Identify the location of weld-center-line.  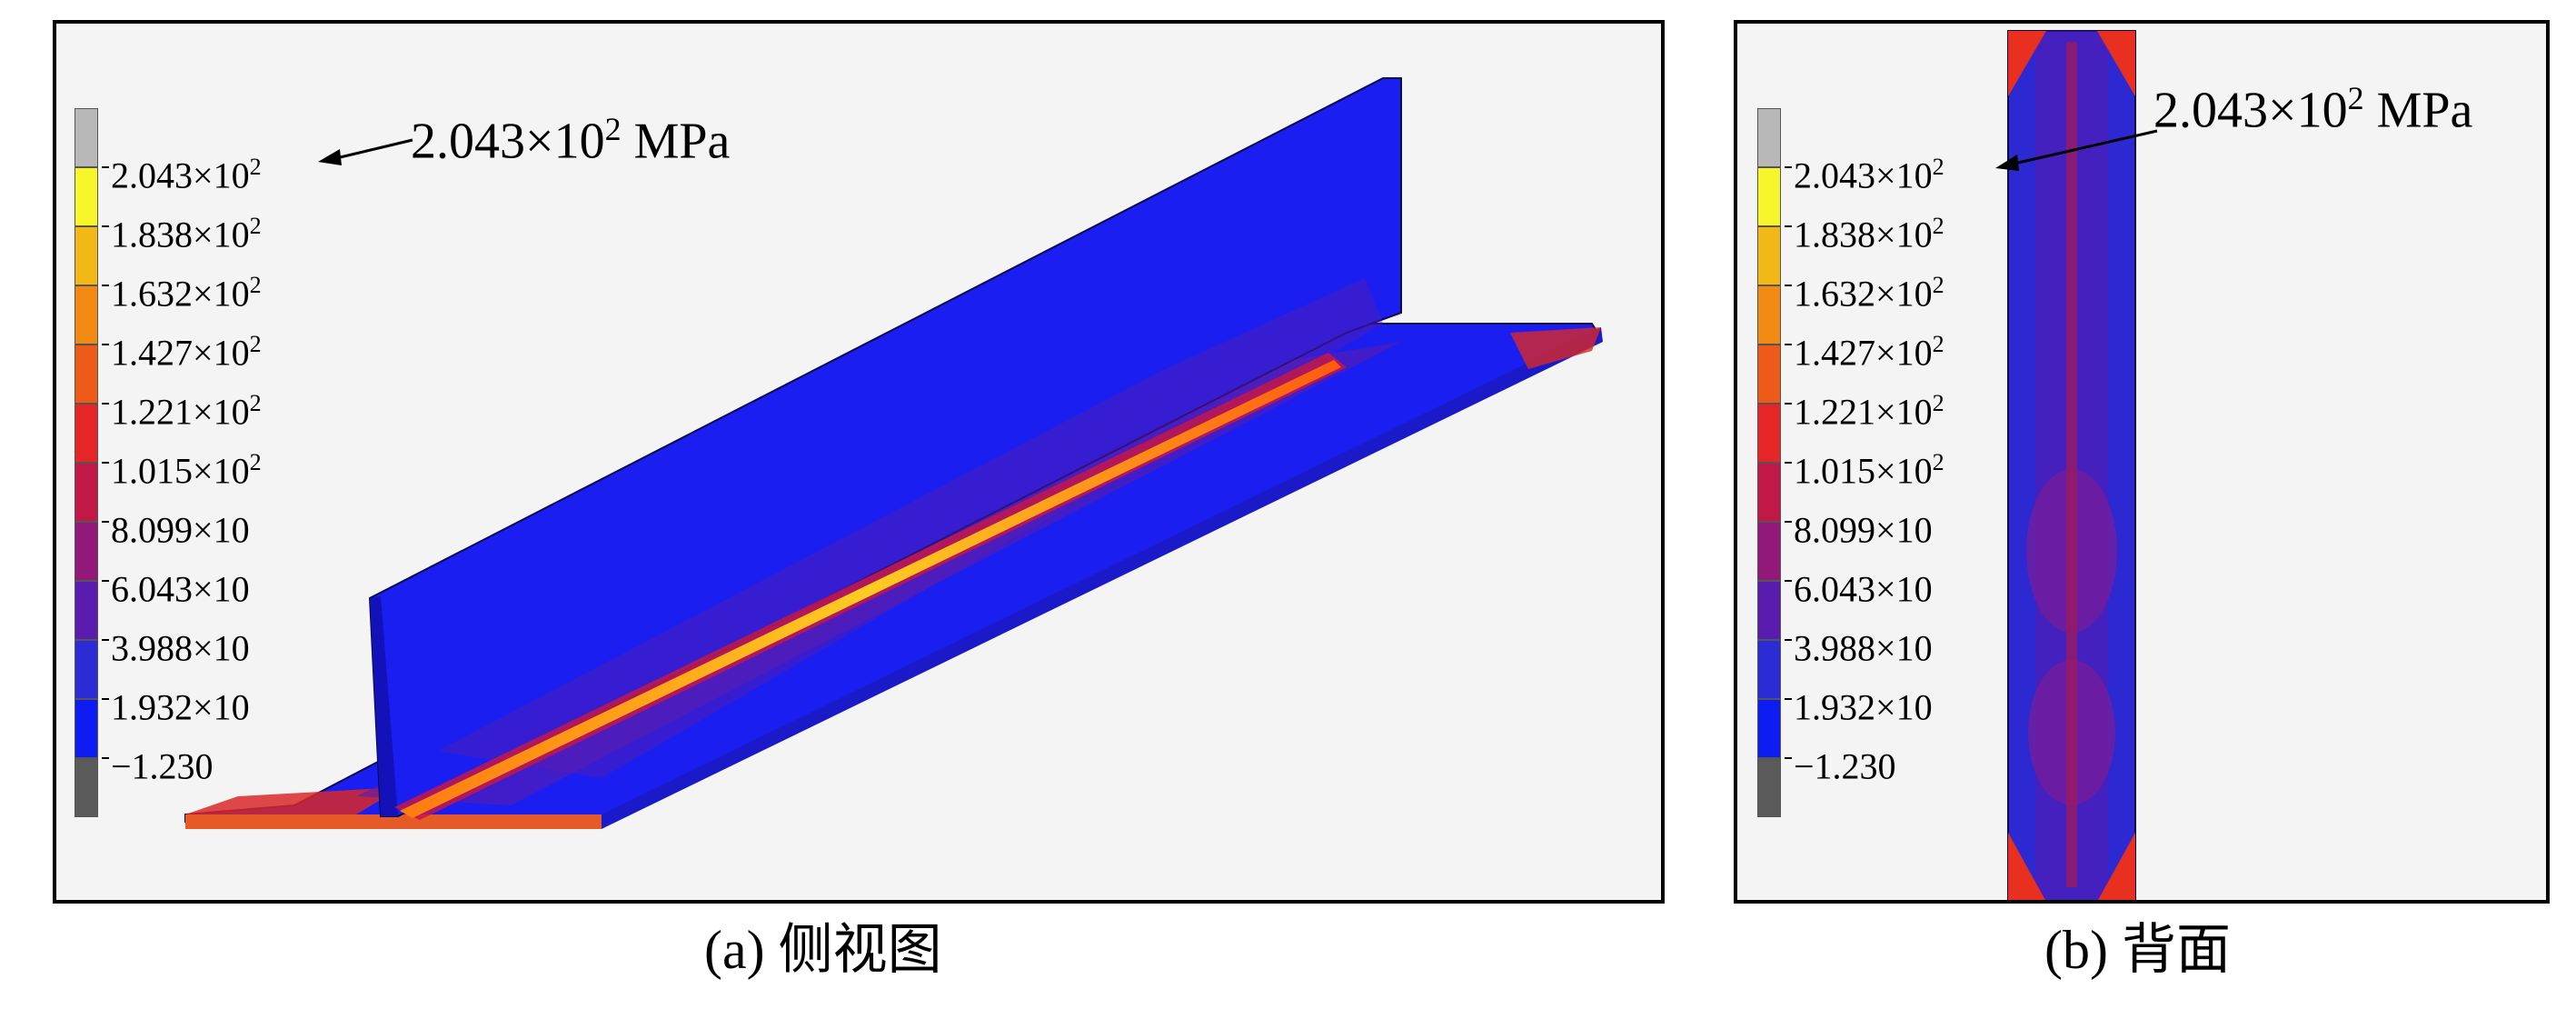
(2071, 464).